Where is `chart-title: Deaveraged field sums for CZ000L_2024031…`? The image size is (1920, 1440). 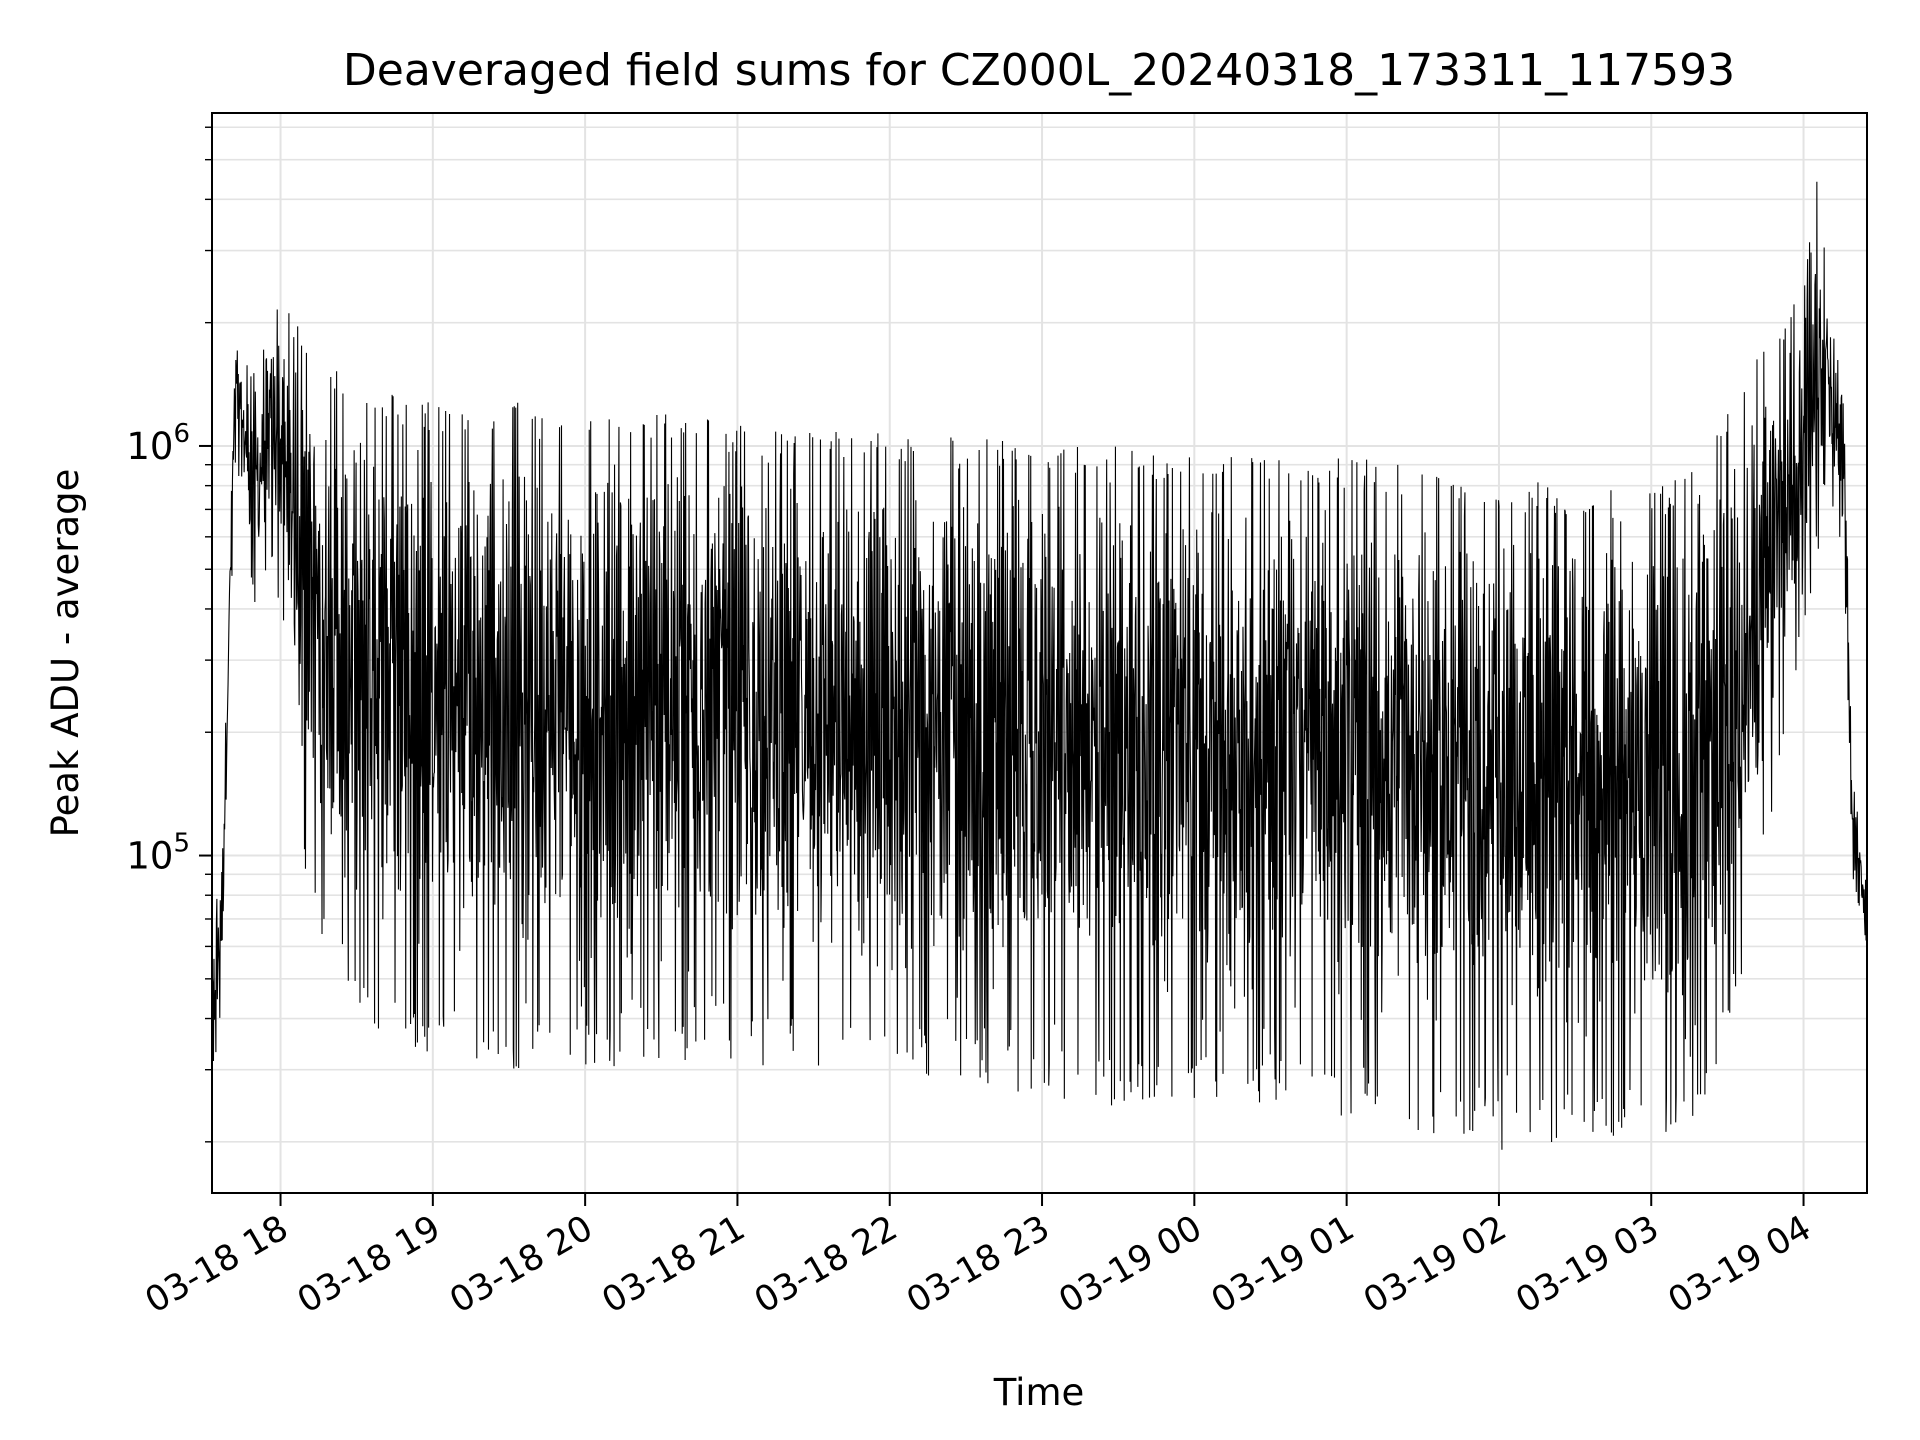
chart-title: Deaveraged field sums for CZ000L_2024031… is located at coordinates (1039, 70).